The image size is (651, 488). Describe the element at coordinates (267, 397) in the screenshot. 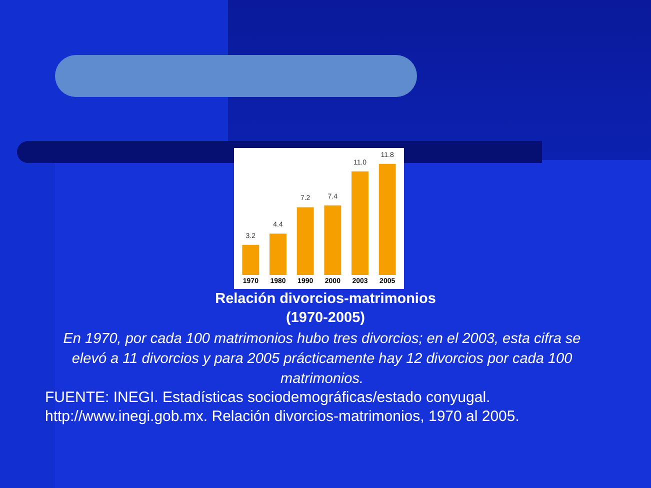

I see `source-note: FUENTE: INEGI. Estadísticas sociodemográficas/estado conyugal.` at that location.